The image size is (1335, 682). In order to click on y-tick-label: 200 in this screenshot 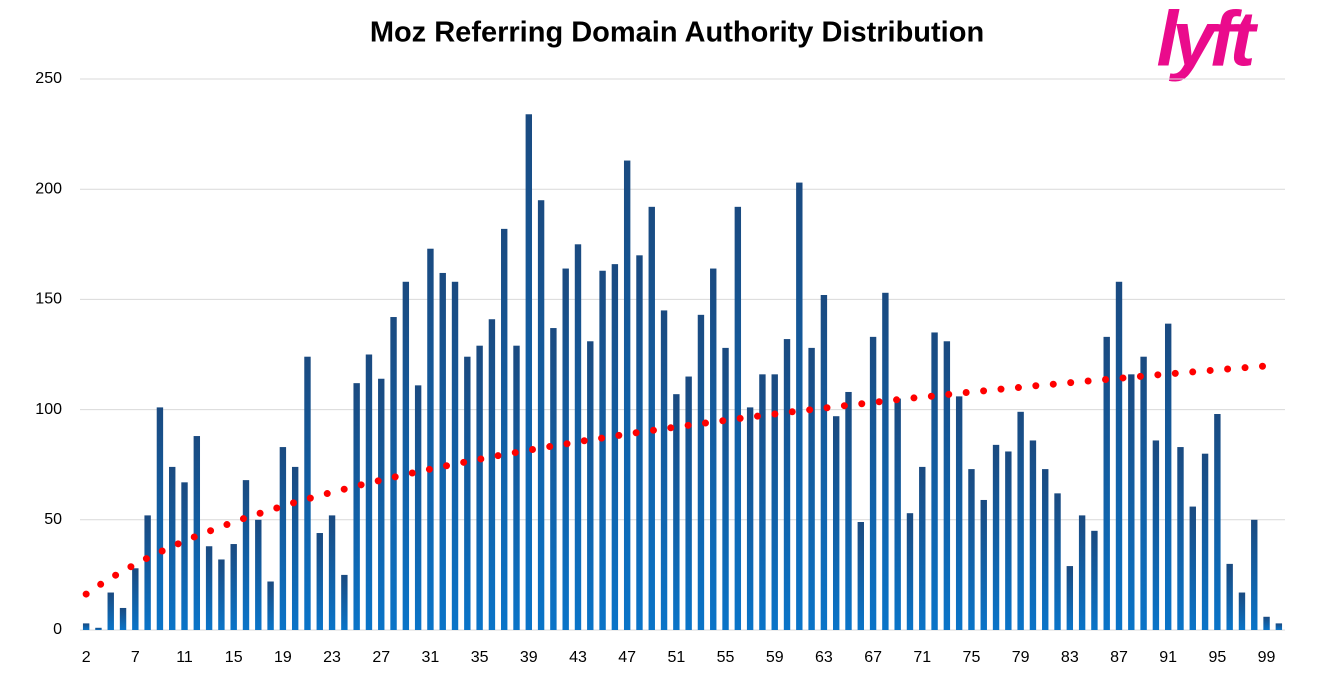, I will do `click(48, 188)`.